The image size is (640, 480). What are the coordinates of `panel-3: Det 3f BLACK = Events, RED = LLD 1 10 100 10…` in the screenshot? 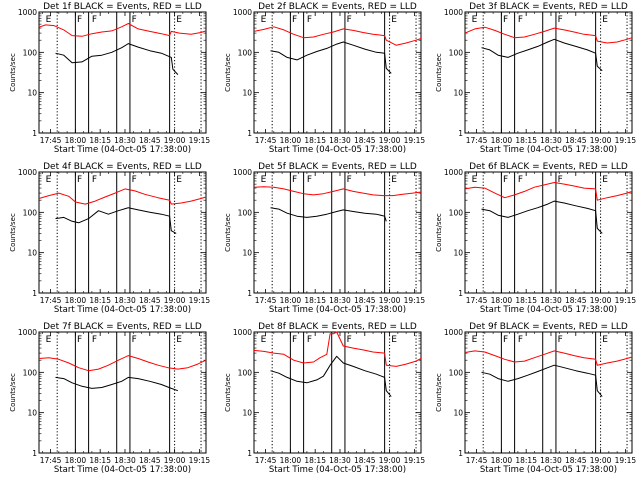 It's located at (535, 78).